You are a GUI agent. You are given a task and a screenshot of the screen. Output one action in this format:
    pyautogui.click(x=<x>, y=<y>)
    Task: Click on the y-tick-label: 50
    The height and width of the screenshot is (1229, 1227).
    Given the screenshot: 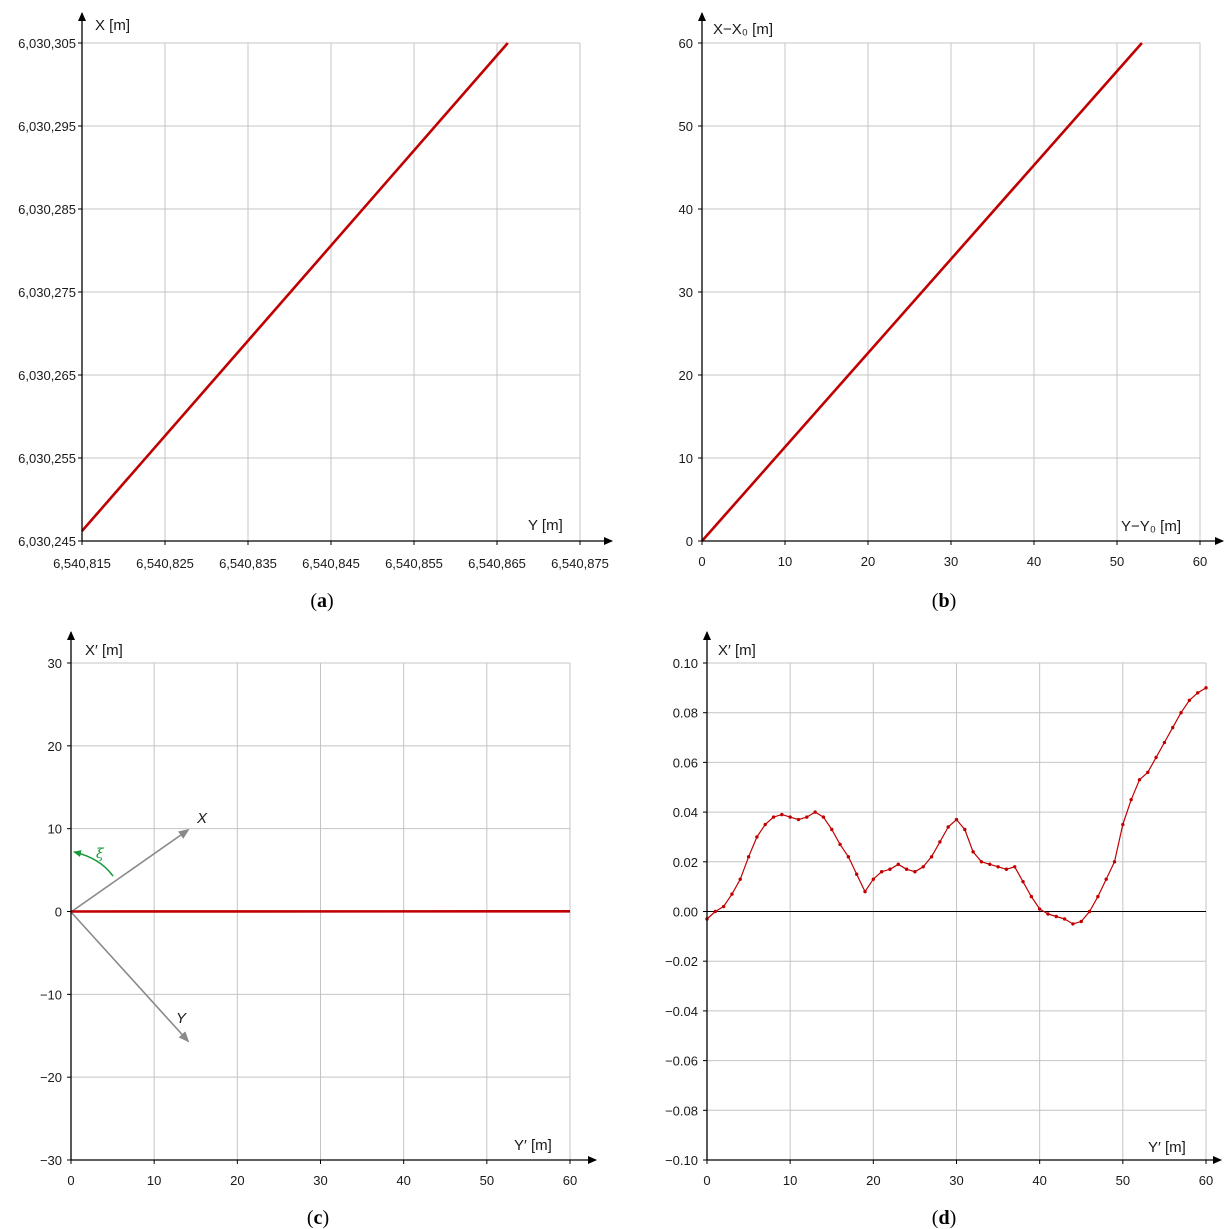 What is the action you would take?
    pyautogui.click(x=686, y=126)
    